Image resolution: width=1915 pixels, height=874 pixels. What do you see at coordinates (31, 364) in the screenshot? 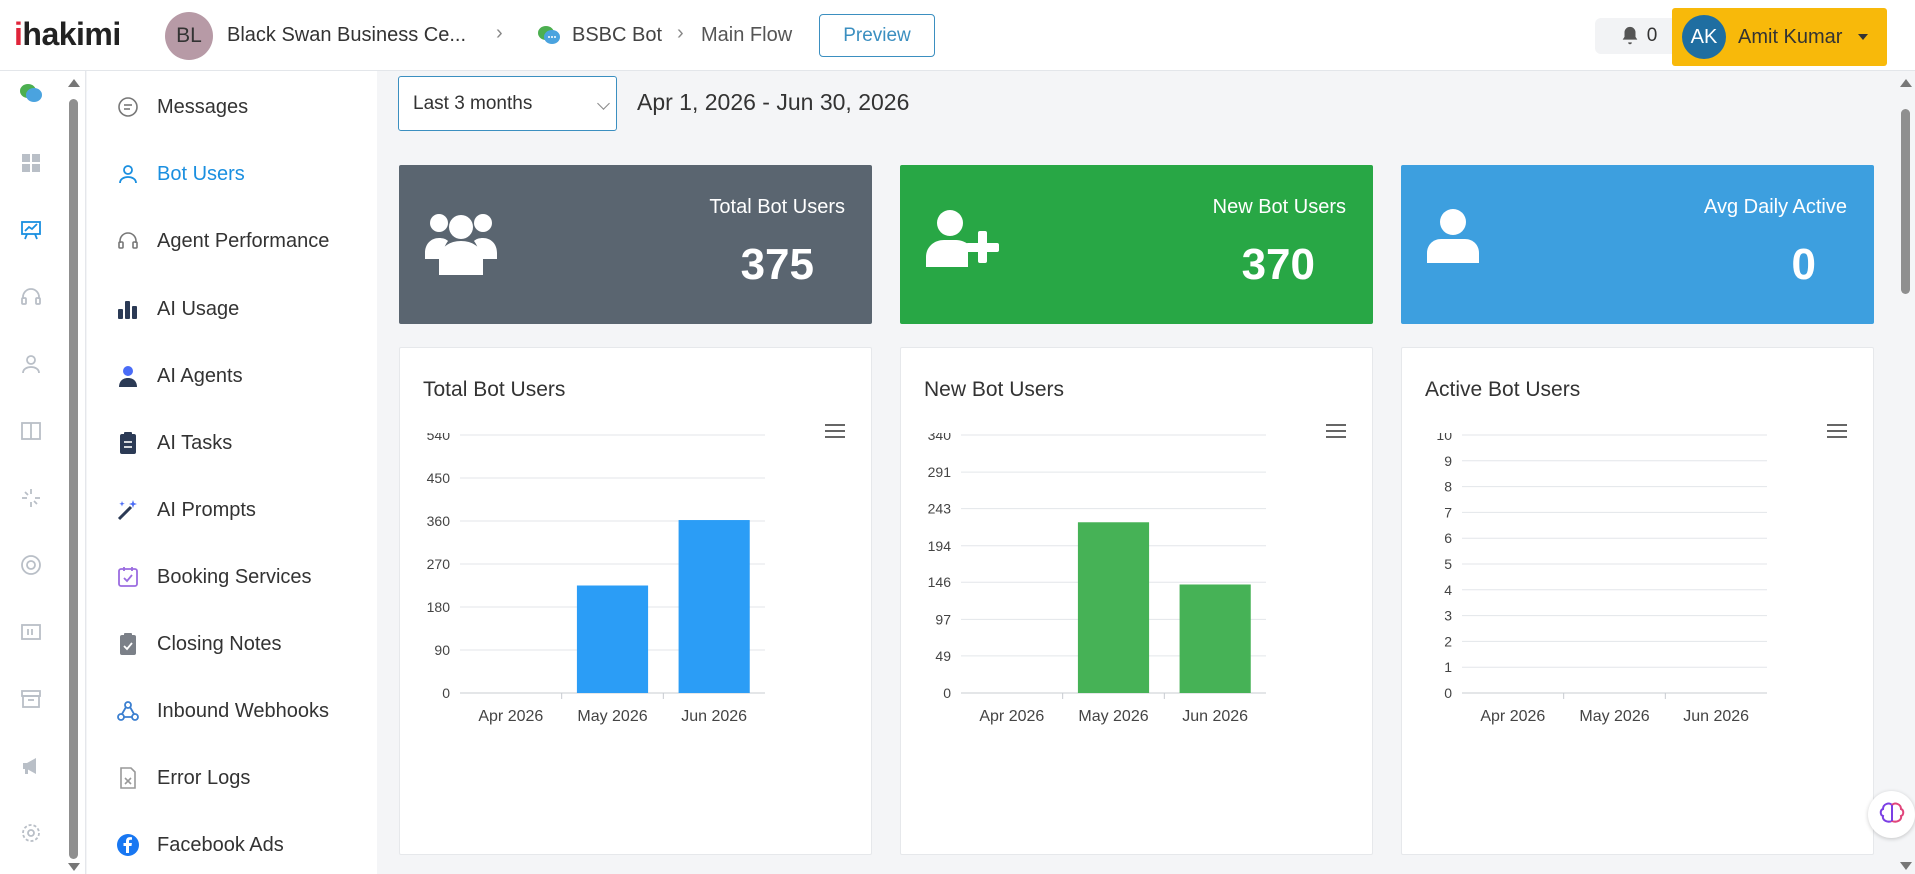
I see `user-icon` at bounding box center [31, 364].